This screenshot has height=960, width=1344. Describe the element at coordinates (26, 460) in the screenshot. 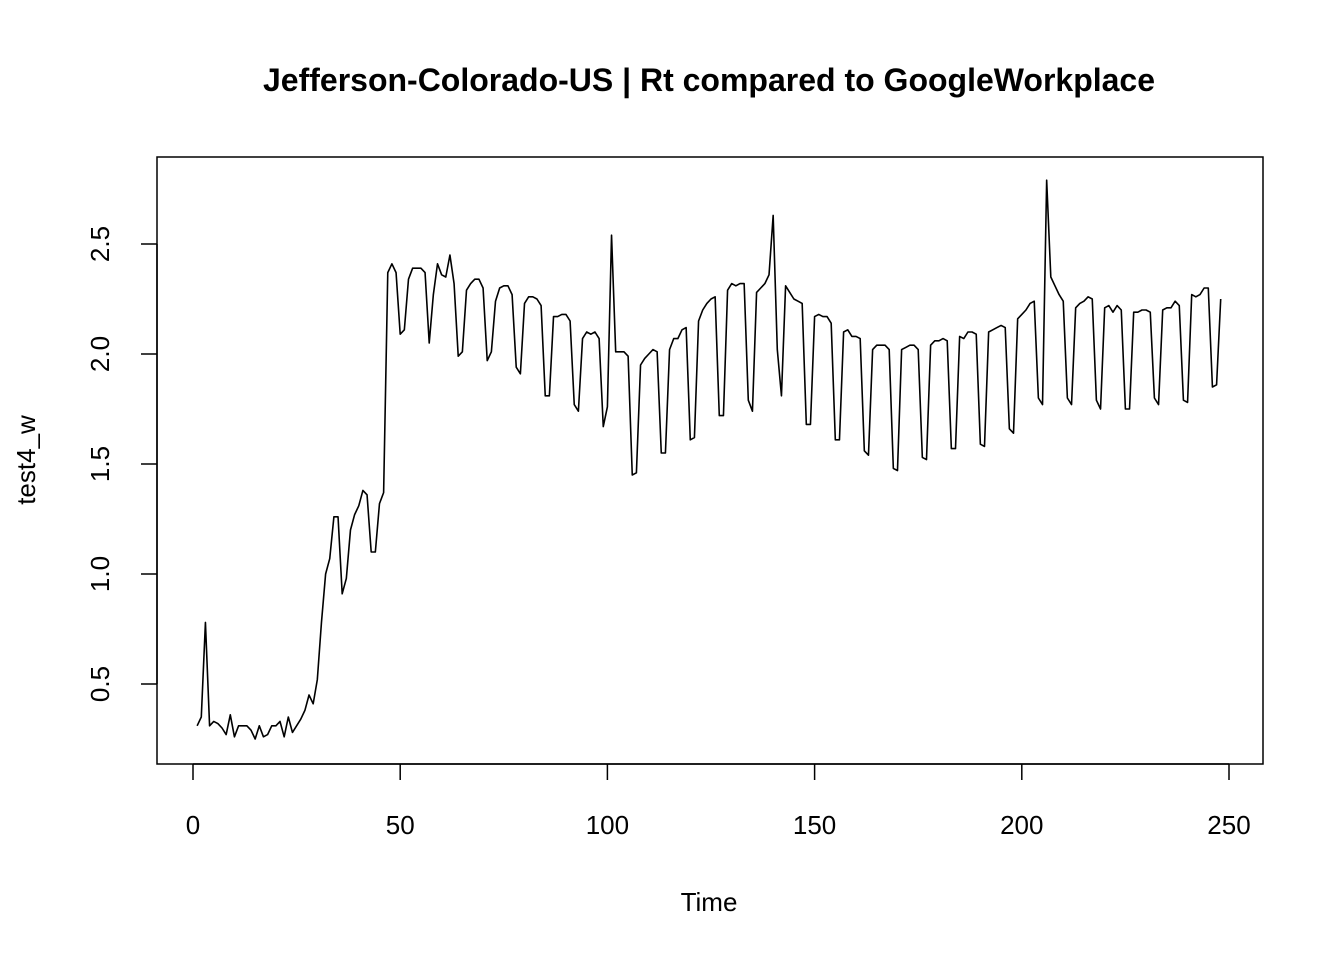

I see `y-axis-title: test4_w` at that location.